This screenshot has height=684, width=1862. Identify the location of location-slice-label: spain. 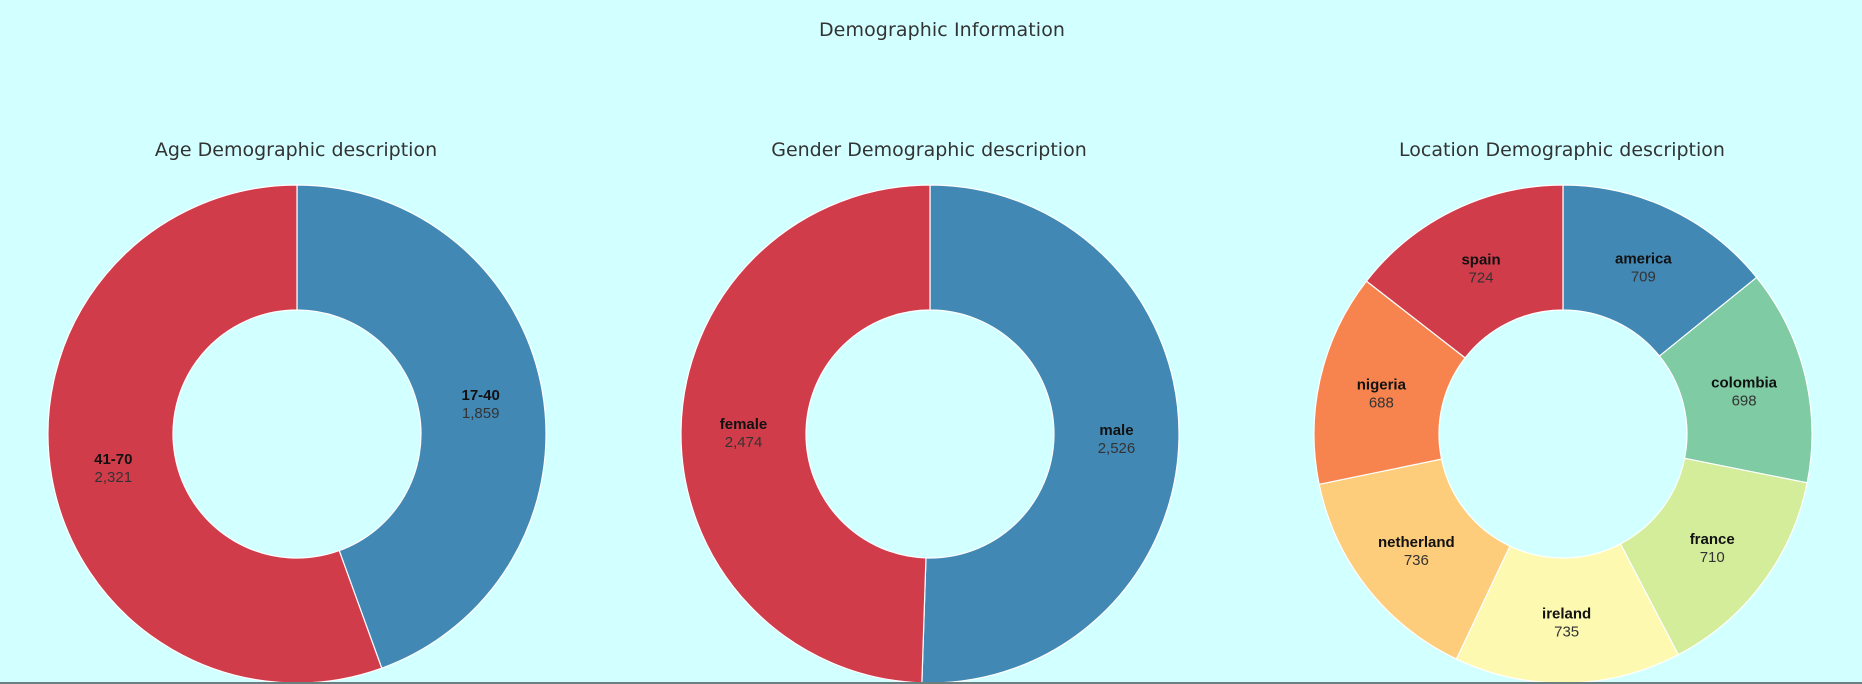
(1480, 259).